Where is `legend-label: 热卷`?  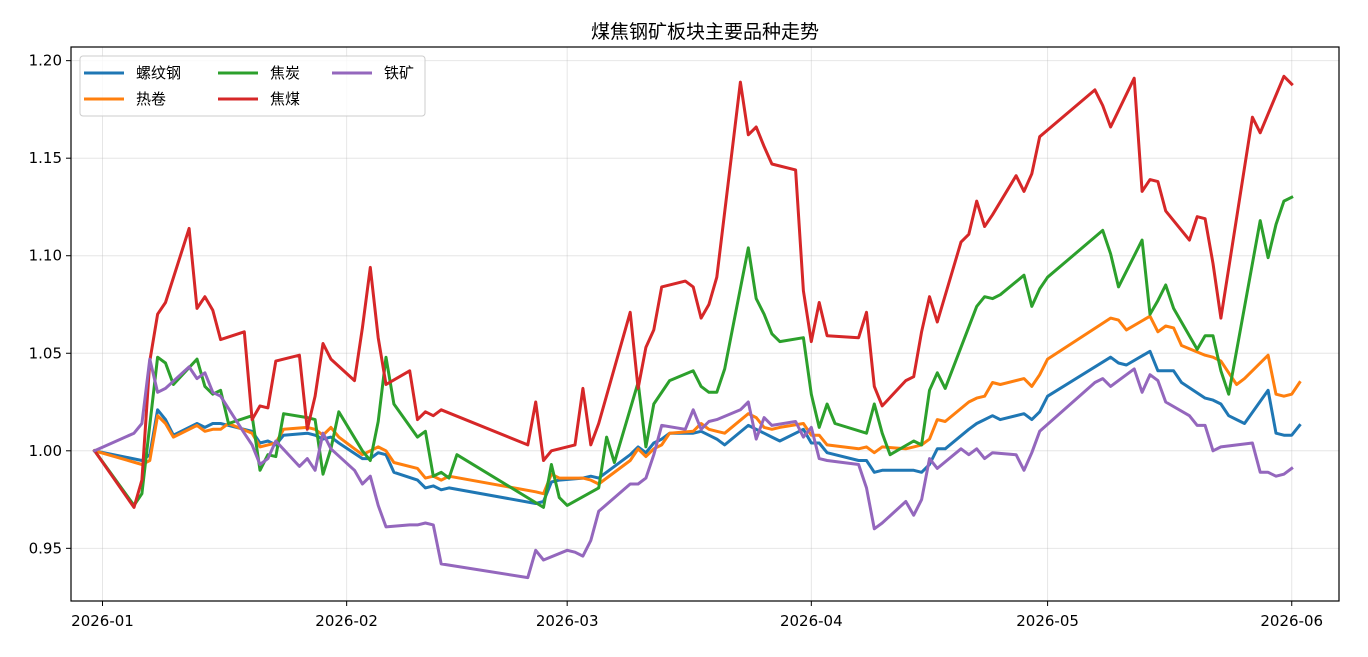 legend-label: 热卷 is located at coordinates (151, 99).